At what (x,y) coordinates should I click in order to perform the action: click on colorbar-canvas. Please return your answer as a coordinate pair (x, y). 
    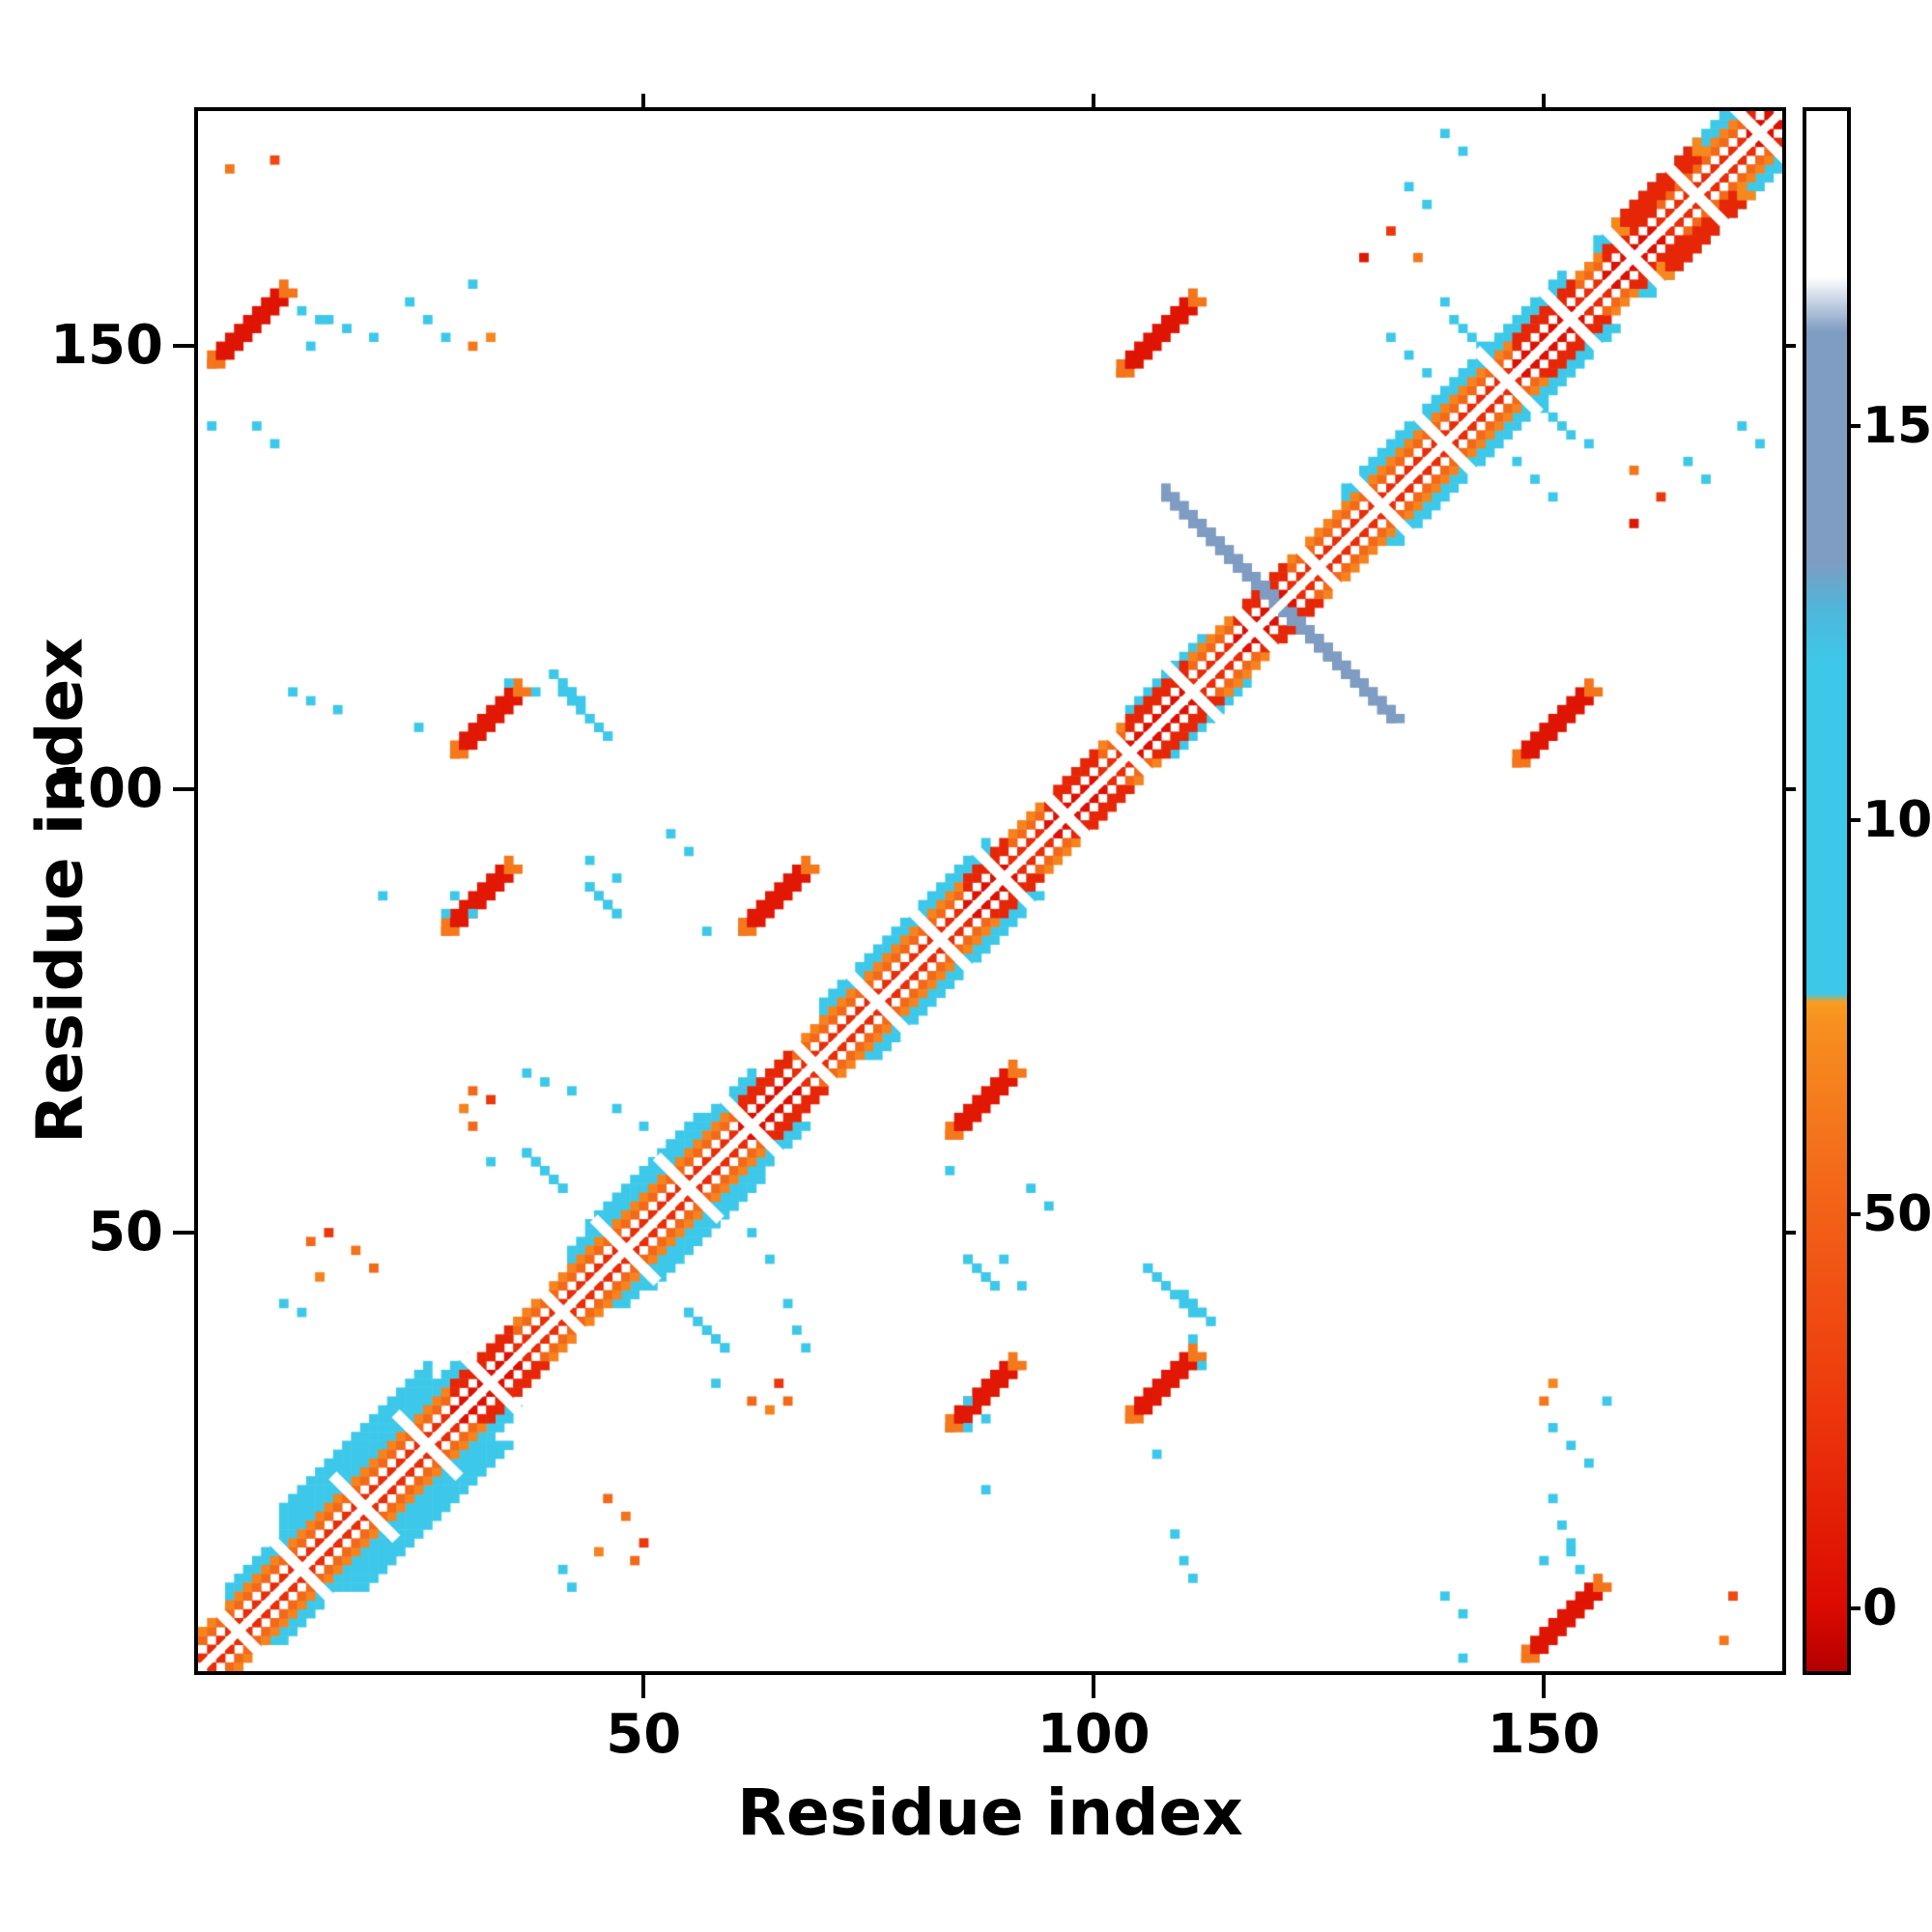
    Looking at the image, I should click on (1826, 891).